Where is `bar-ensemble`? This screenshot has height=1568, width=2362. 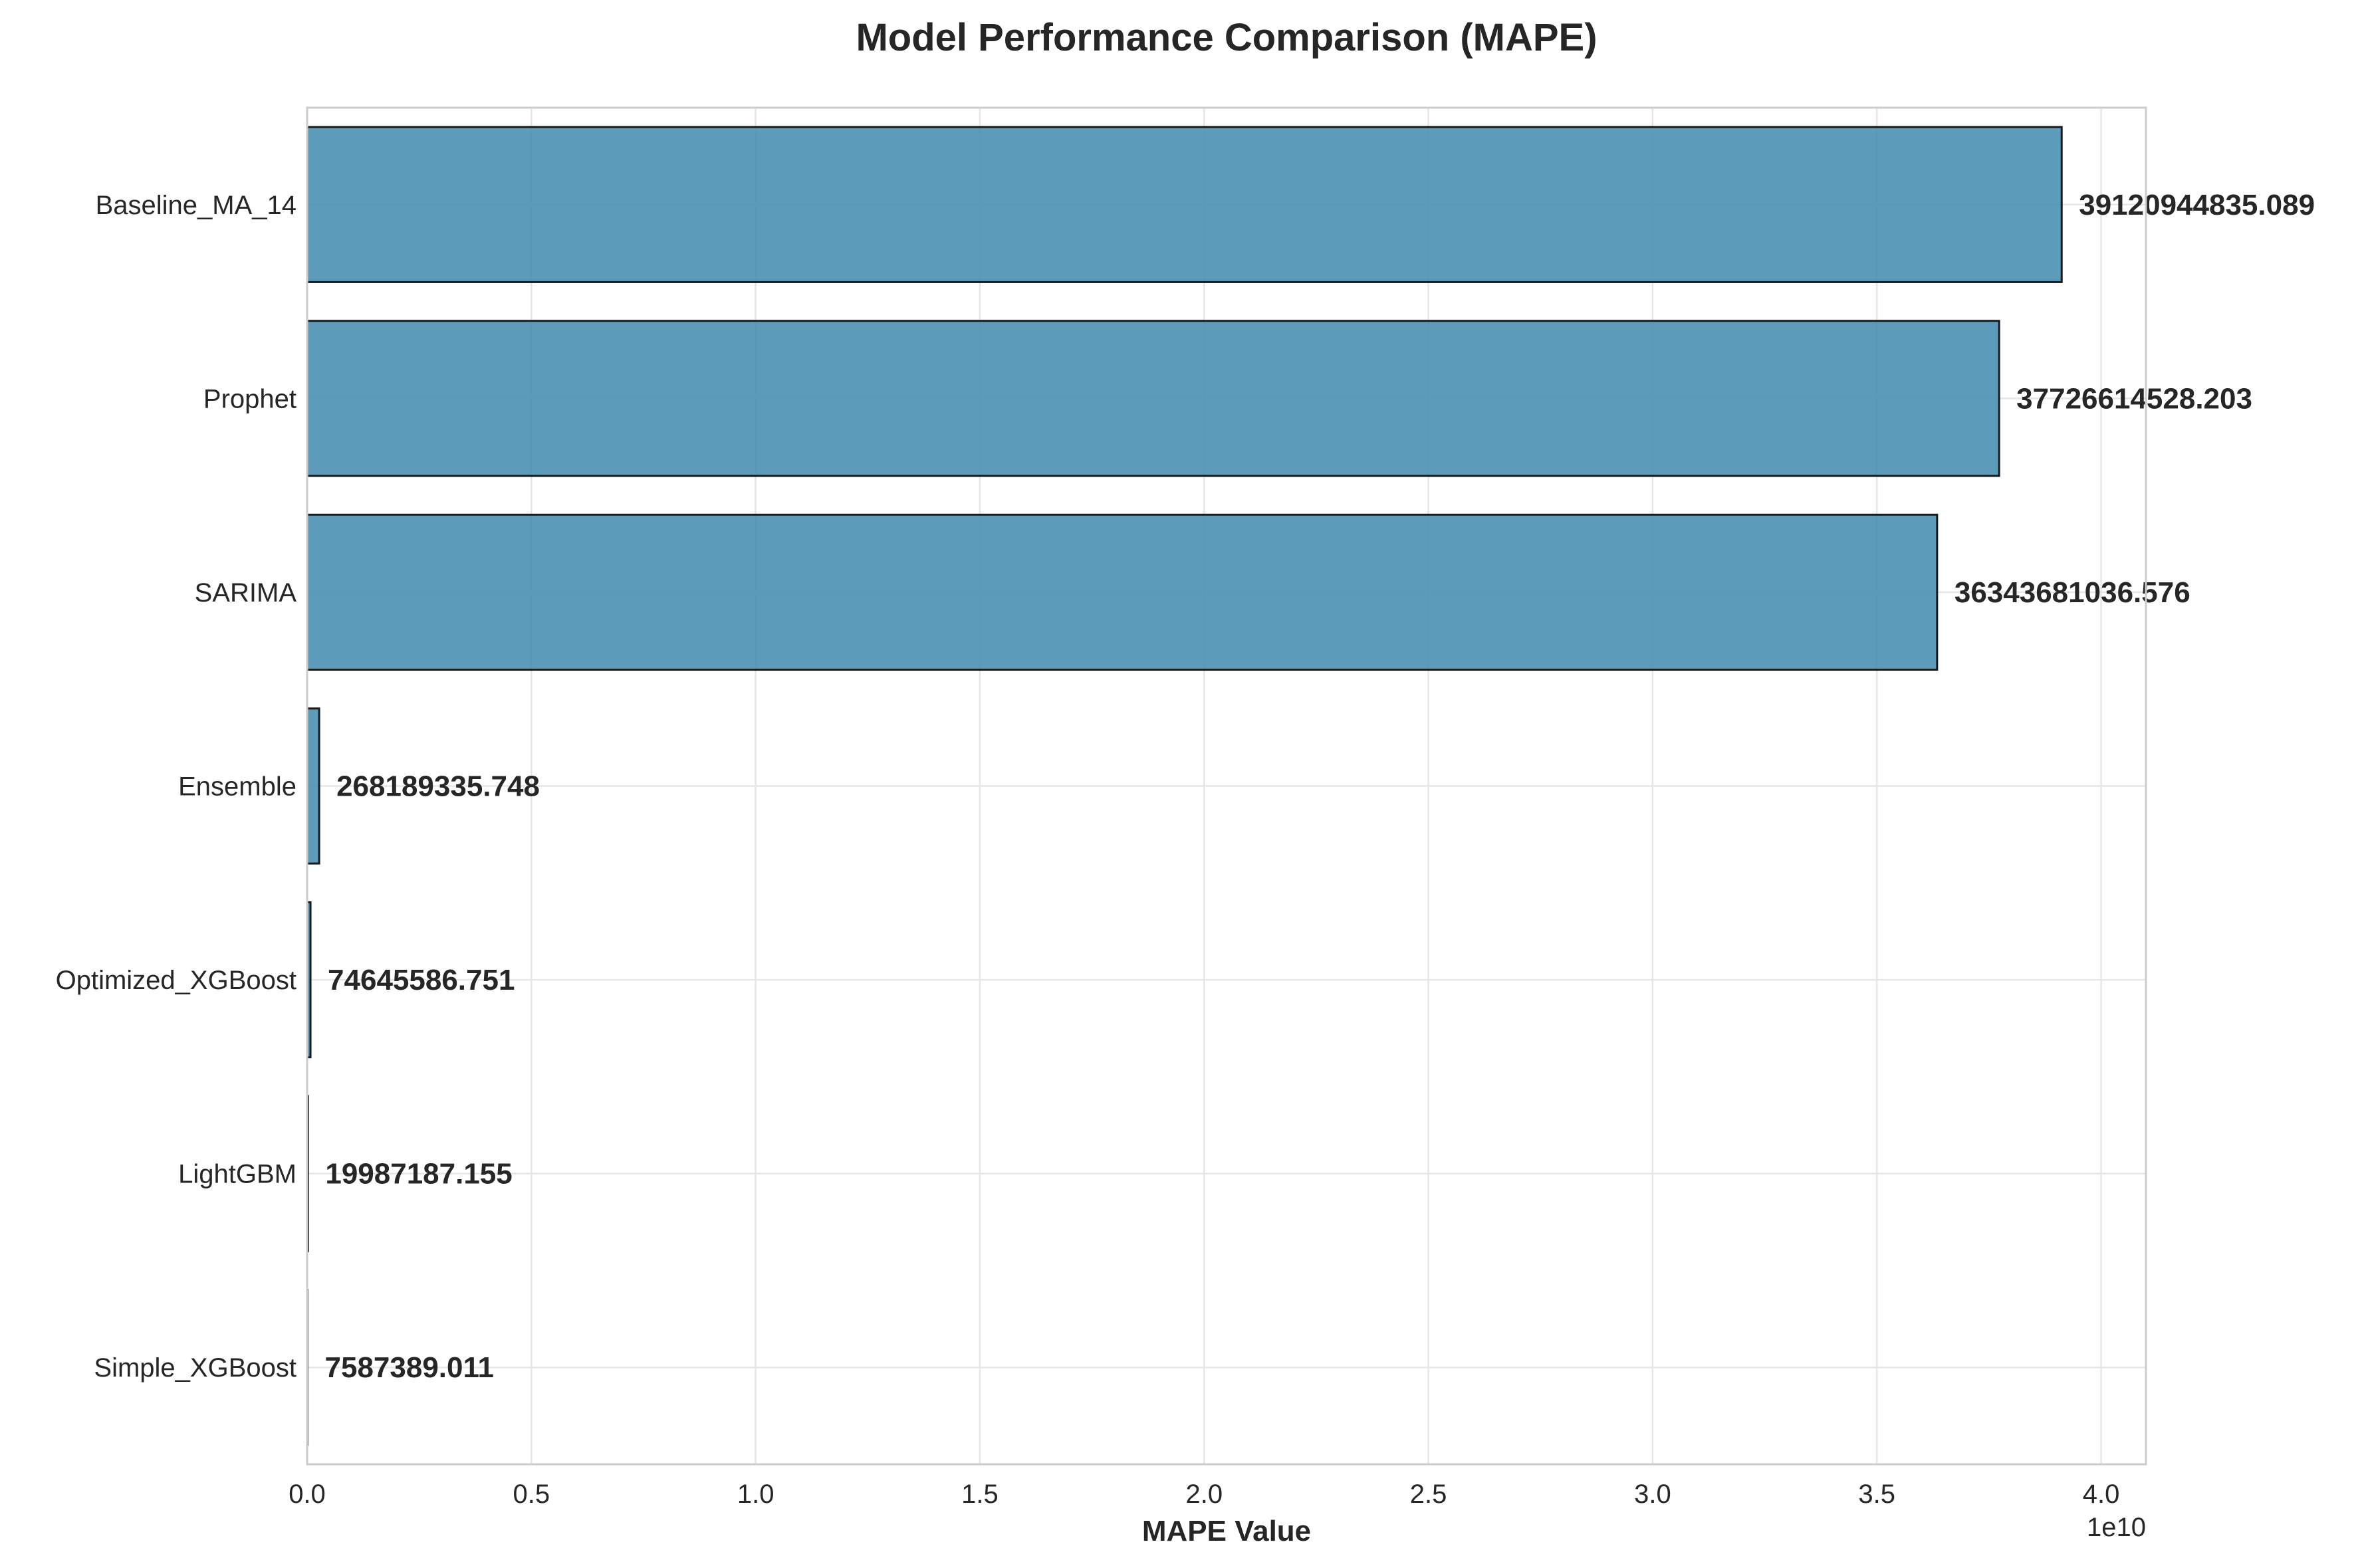
bar-ensemble is located at coordinates (313, 786).